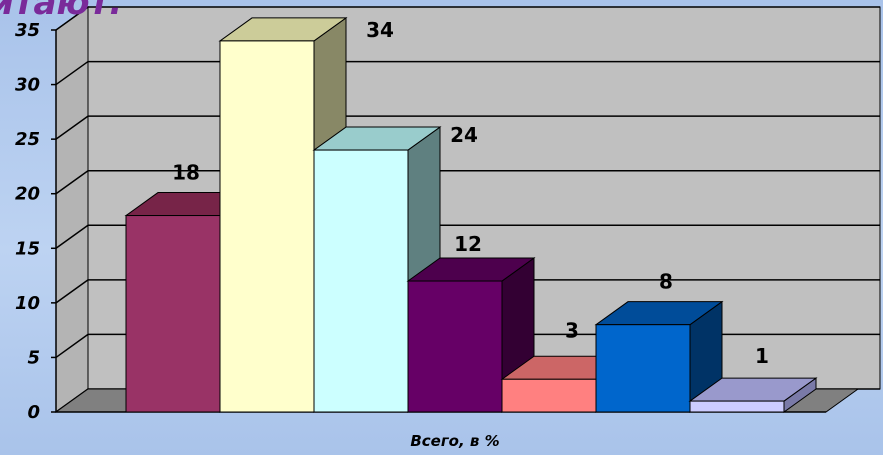 The image size is (883, 455). What do you see at coordinates (380, 30) in the screenshot?
I see `data-label: 34` at bounding box center [380, 30].